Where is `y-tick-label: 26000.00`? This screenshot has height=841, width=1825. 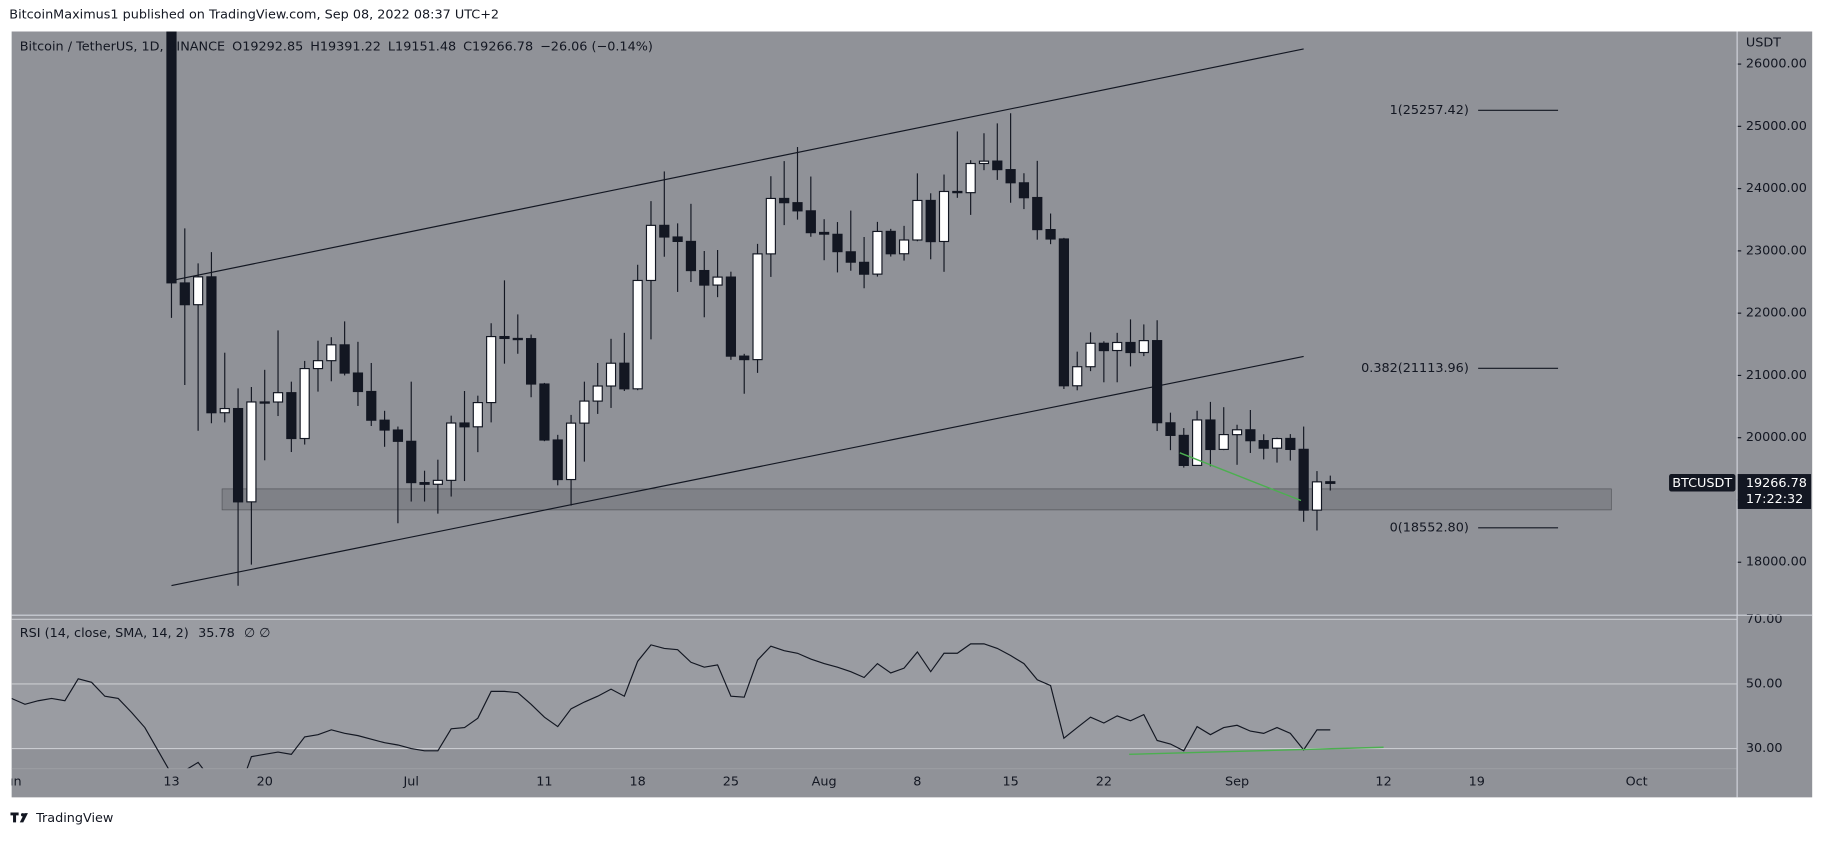 y-tick-label: 26000.00 is located at coordinates (1776, 64).